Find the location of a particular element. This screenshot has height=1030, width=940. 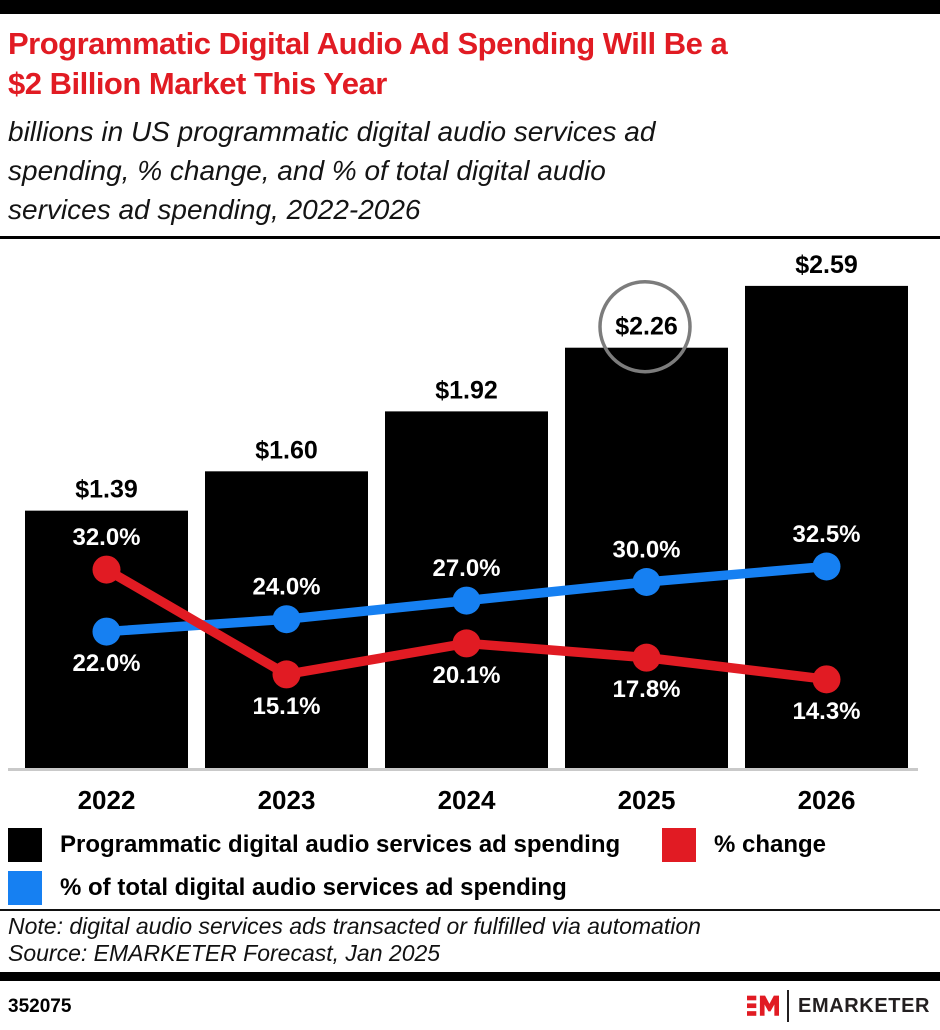

bar-value-label: $2.26 is located at coordinates (646, 327).